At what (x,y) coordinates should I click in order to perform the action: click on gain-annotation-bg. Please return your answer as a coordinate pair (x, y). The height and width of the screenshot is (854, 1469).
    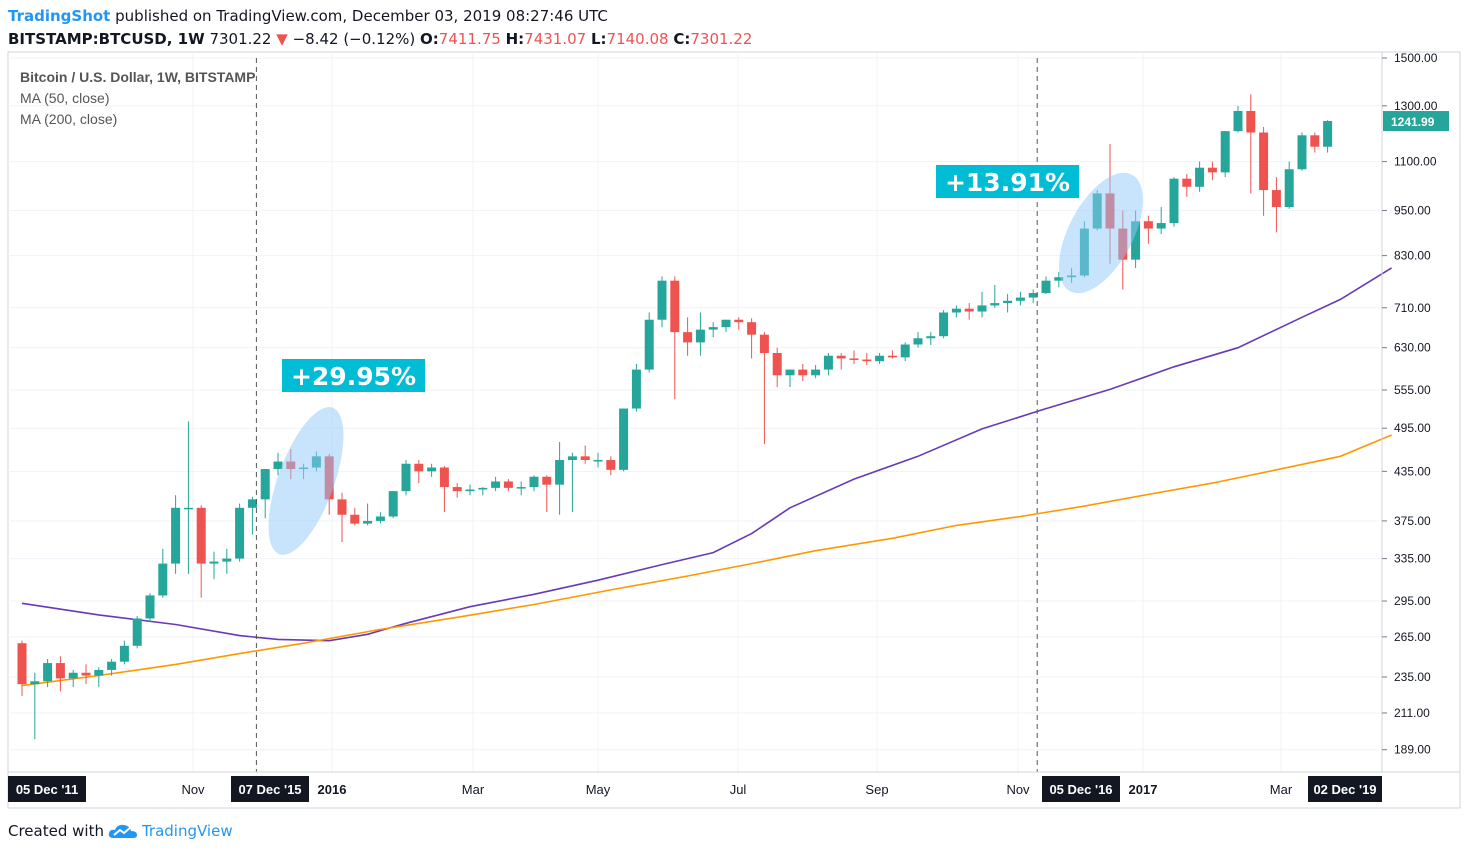
    Looking at the image, I should click on (353, 375).